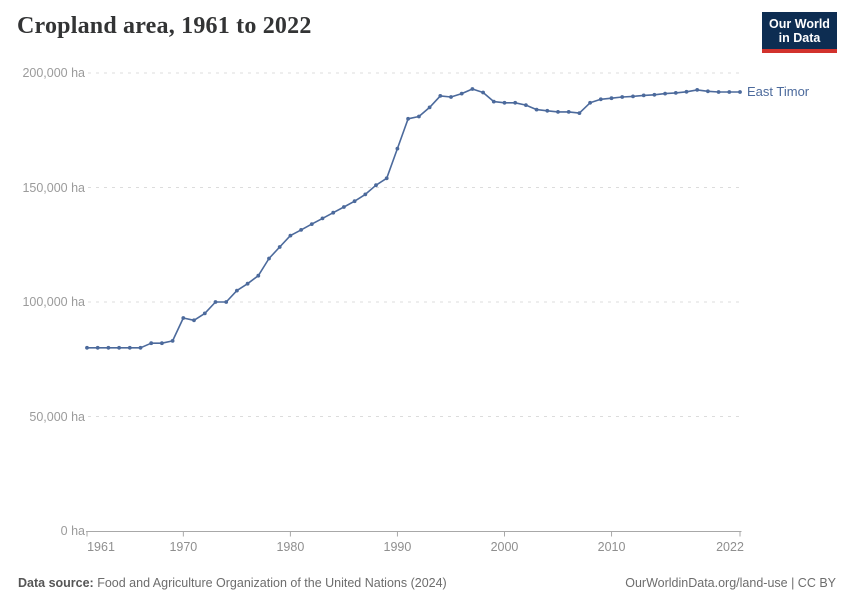 This screenshot has height=600, width=850. What do you see at coordinates (57, 416) in the screenshot?
I see `y-tick-label: 50,000 ha` at bounding box center [57, 416].